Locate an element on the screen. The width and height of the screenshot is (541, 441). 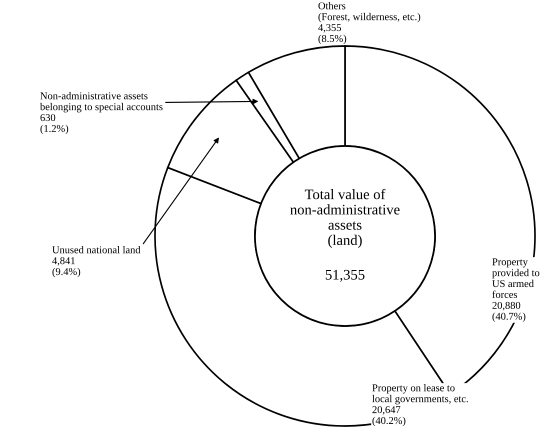
slice-label: Property provided to US armed forces is located at coordinates (516, 278).